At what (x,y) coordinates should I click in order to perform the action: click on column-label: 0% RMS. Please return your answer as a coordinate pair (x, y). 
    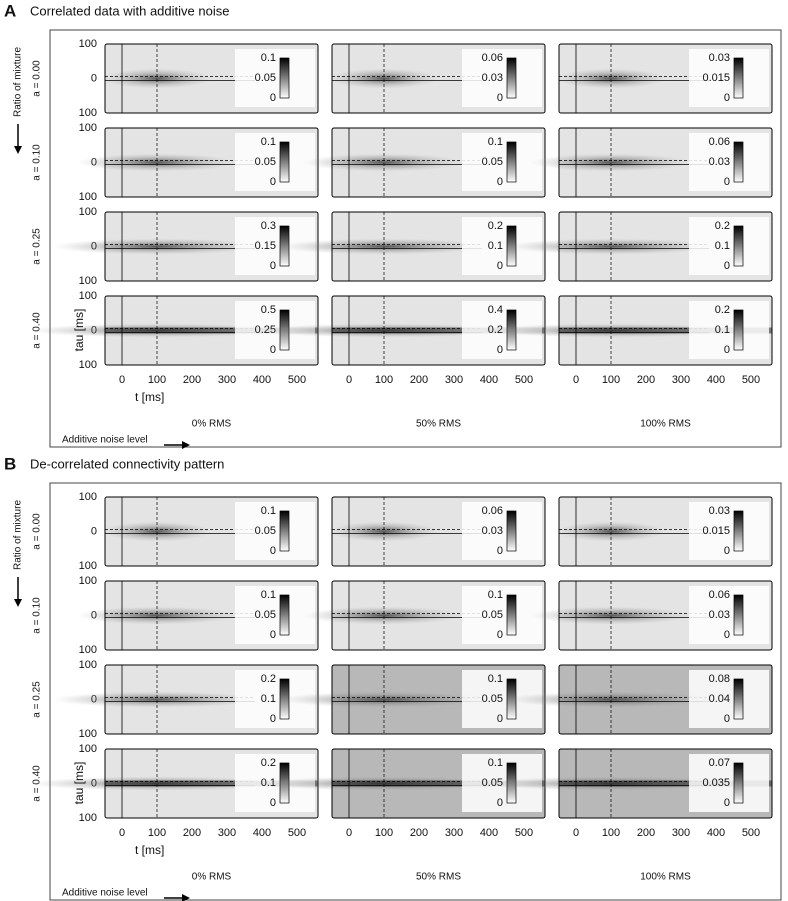
    Looking at the image, I should click on (212, 877).